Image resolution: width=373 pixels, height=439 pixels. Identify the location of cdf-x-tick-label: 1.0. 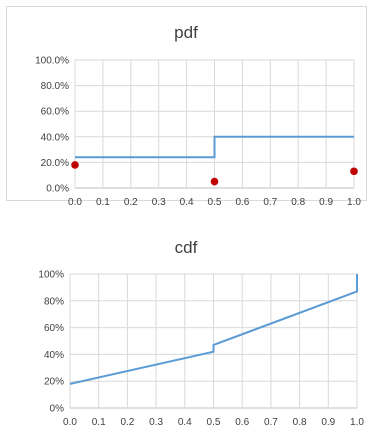
(357, 422).